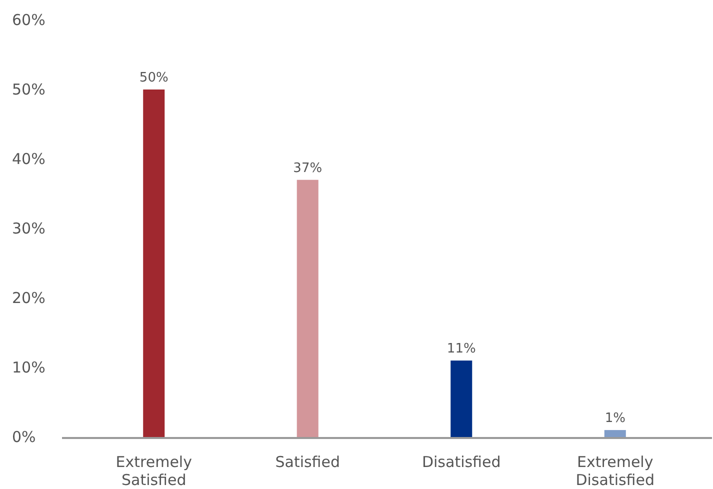 This screenshot has height=489, width=713. Describe the element at coordinates (153, 78) in the screenshot. I see `data-label: 50%` at that location.